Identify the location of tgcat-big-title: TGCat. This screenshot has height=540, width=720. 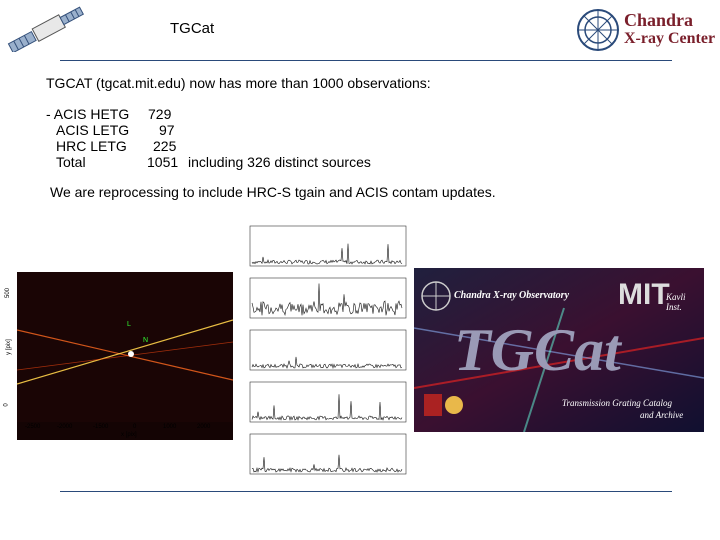
(537, 350).